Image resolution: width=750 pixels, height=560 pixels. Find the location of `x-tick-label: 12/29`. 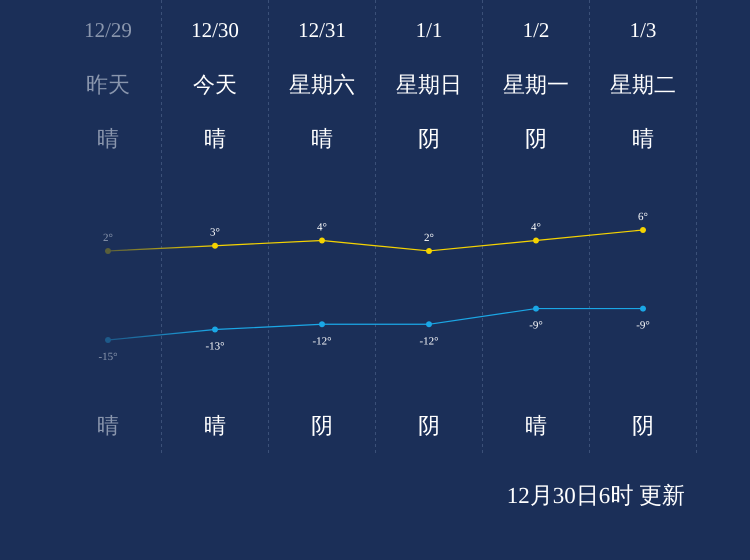

x-tick-label: 12/29 is located at coordinates (108, 30).